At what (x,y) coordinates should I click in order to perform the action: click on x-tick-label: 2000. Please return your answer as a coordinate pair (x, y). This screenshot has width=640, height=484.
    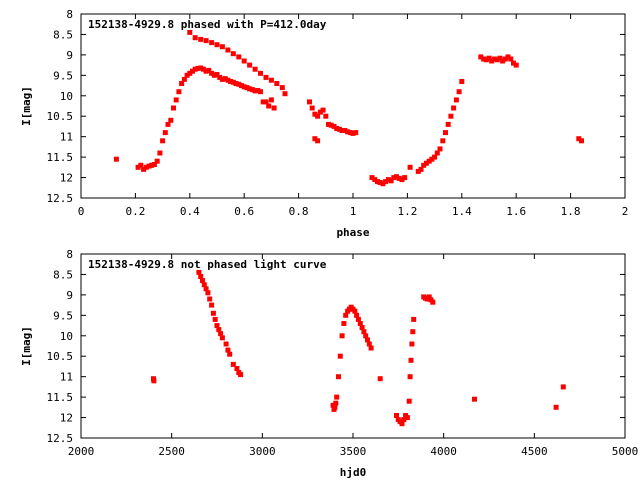
    Looking at the image, I should click on (81, 451).